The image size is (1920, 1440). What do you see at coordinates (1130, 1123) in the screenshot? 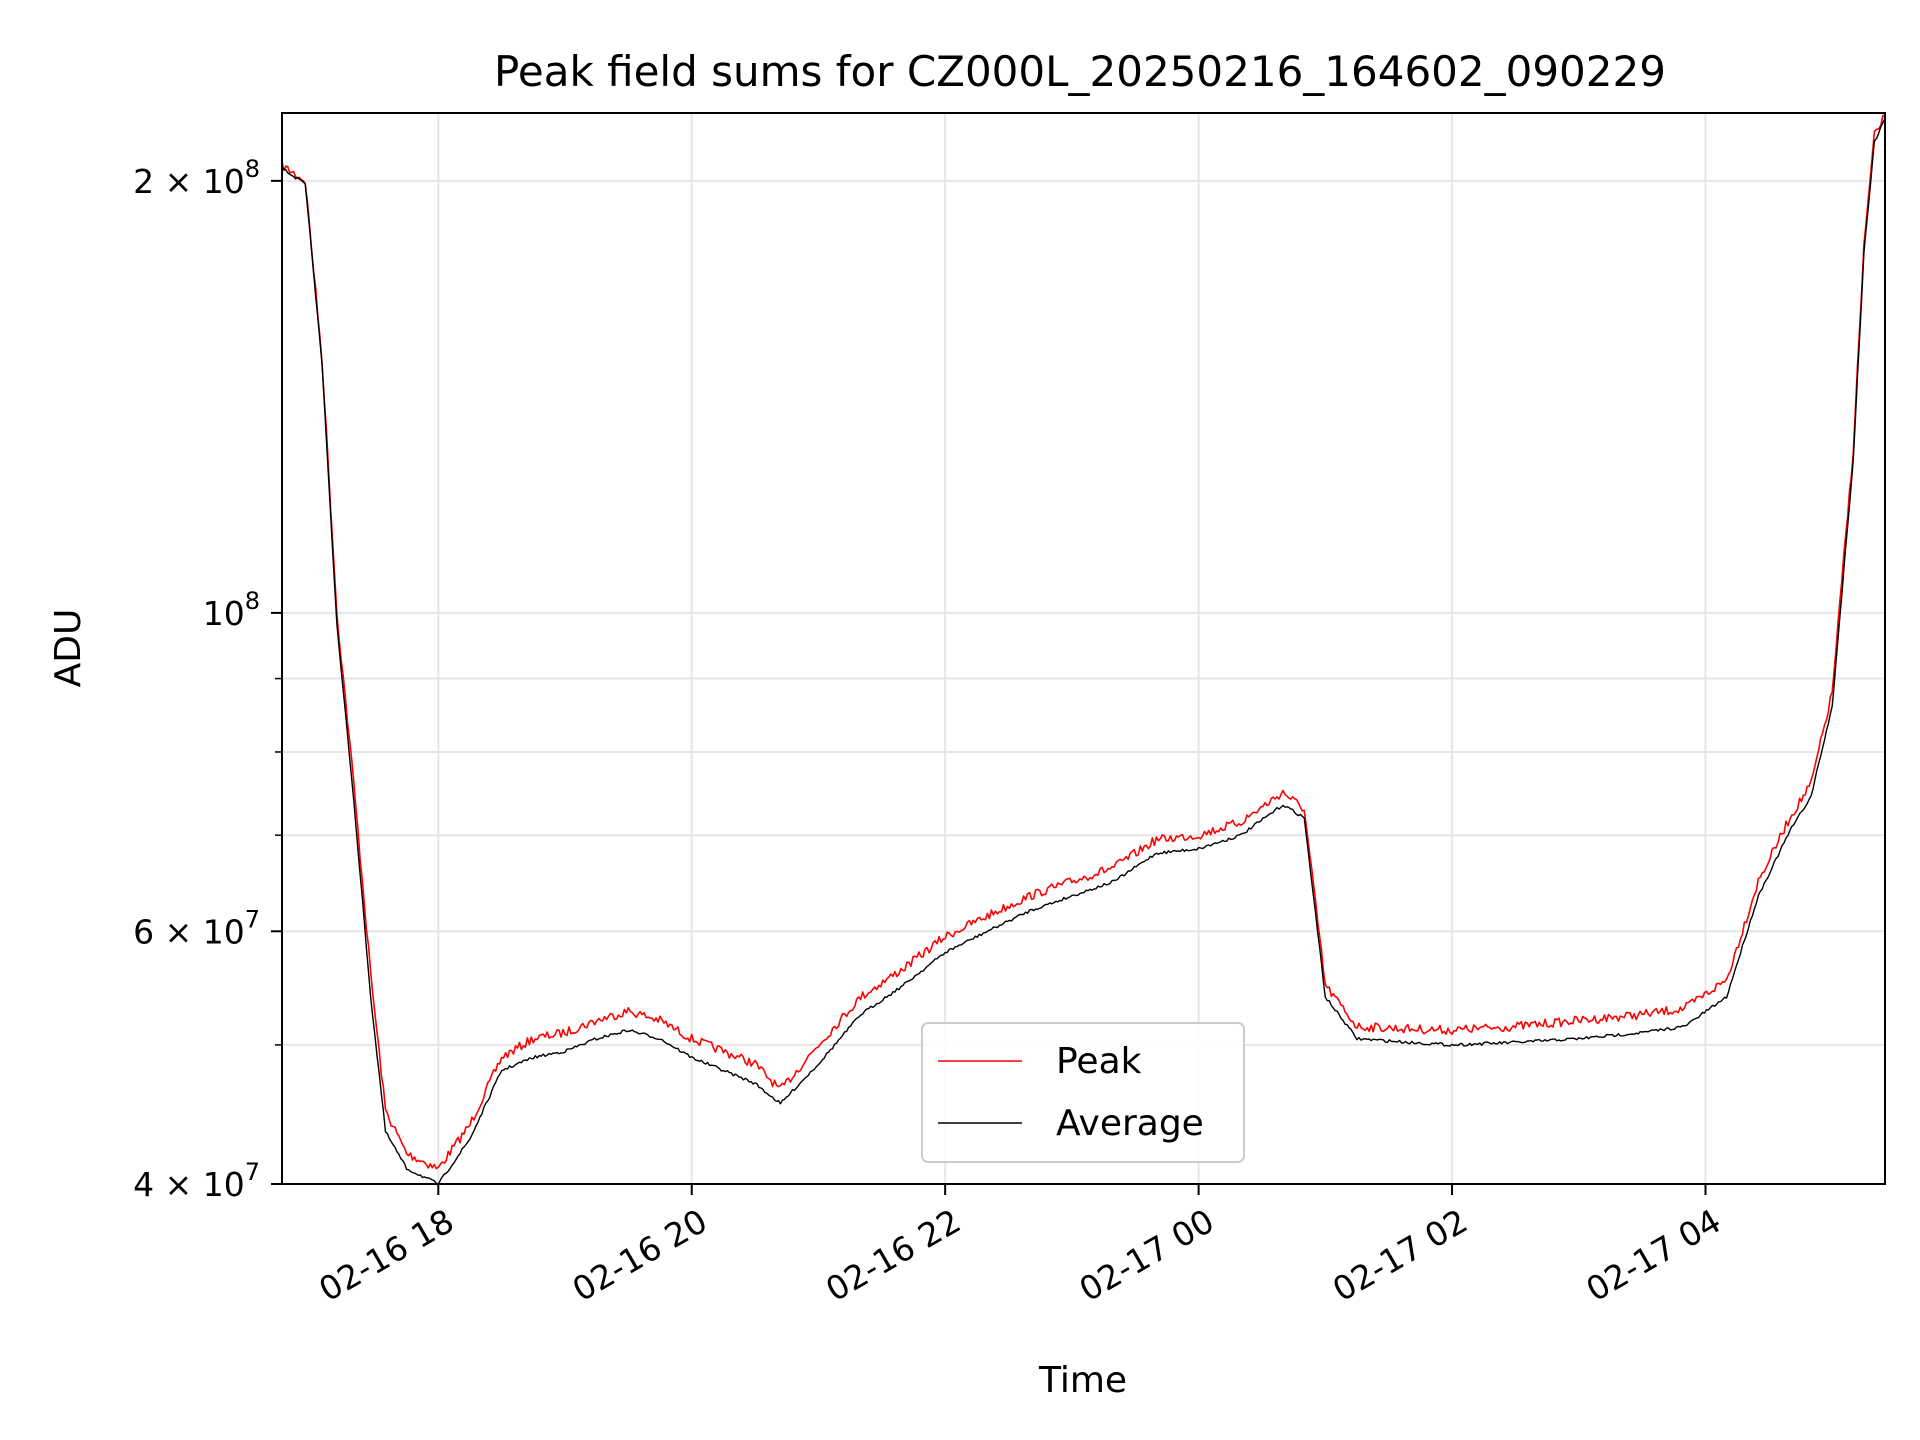
I see `legend-label-average: Average` at bounding box center [1130, 1123].